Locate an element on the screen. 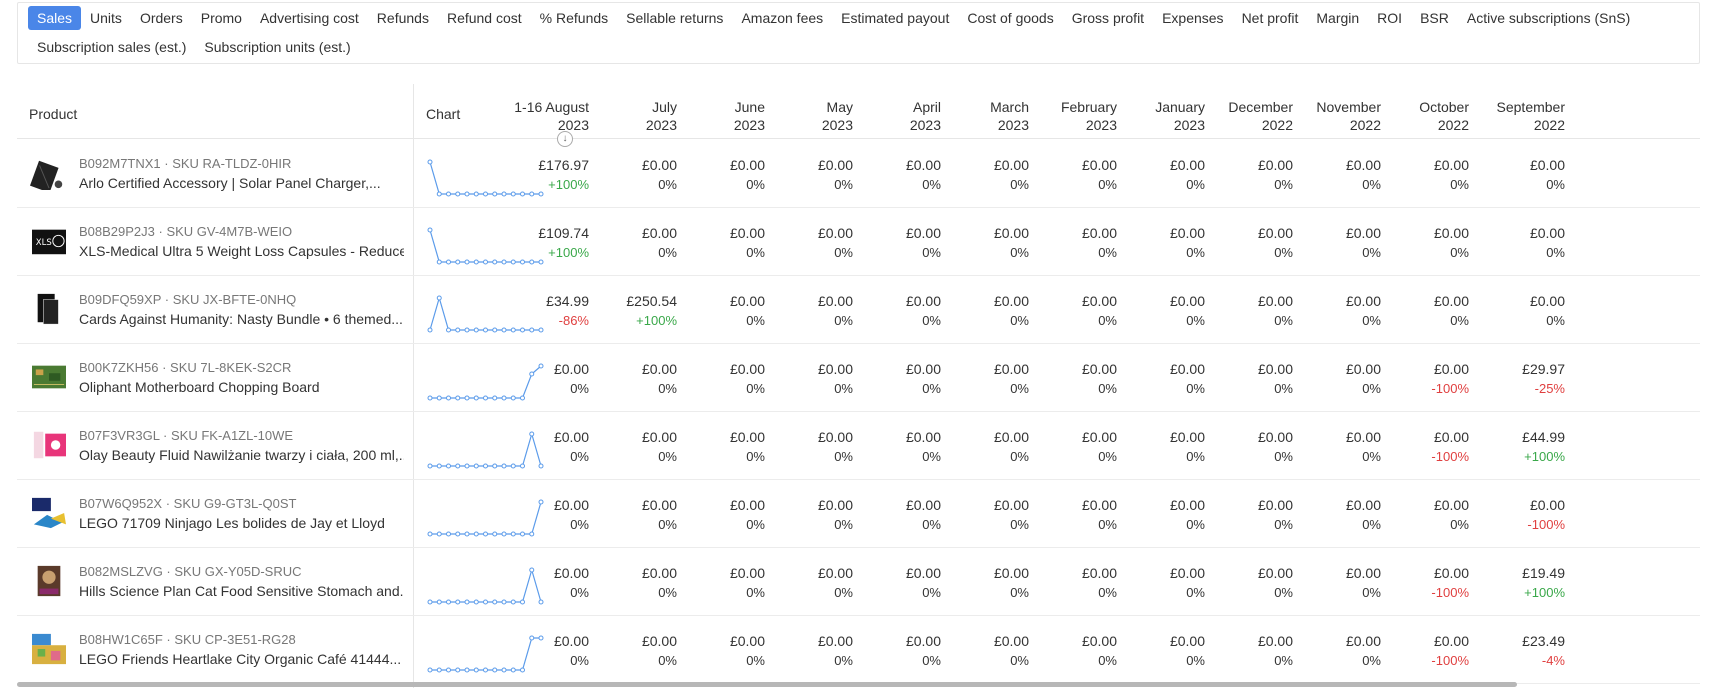 The image size is (1709, 688). metric-subscription-units-est-button: Subscription units (est.) is located at coordinates (277, 47).